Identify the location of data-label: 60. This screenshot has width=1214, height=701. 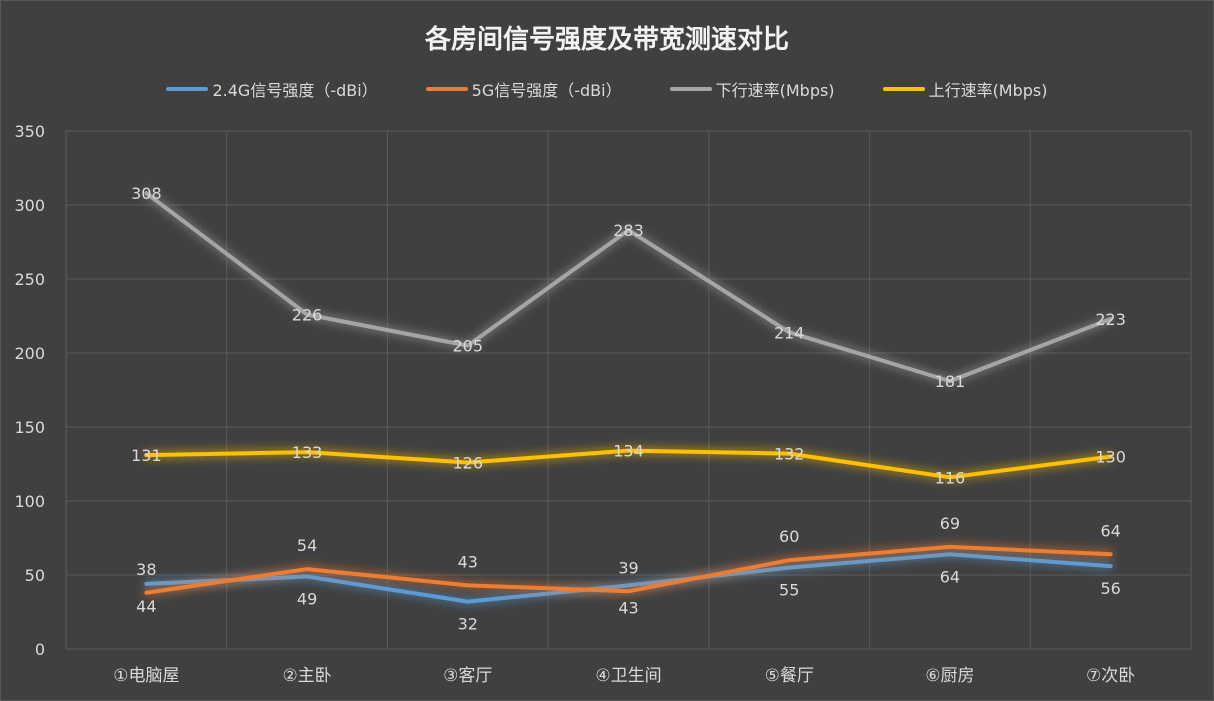
(789, 536).